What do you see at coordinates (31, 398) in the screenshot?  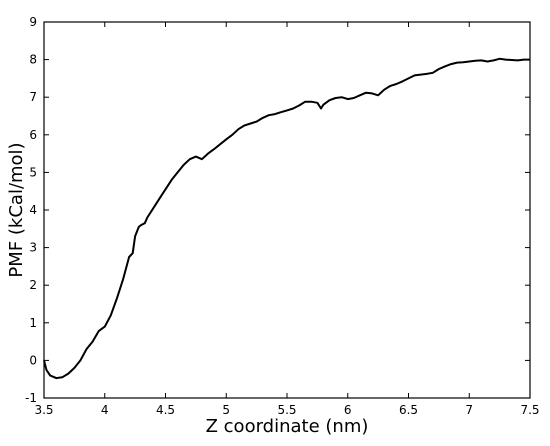 I see `y-tick-label: -1` at bounding box center [31, 398].